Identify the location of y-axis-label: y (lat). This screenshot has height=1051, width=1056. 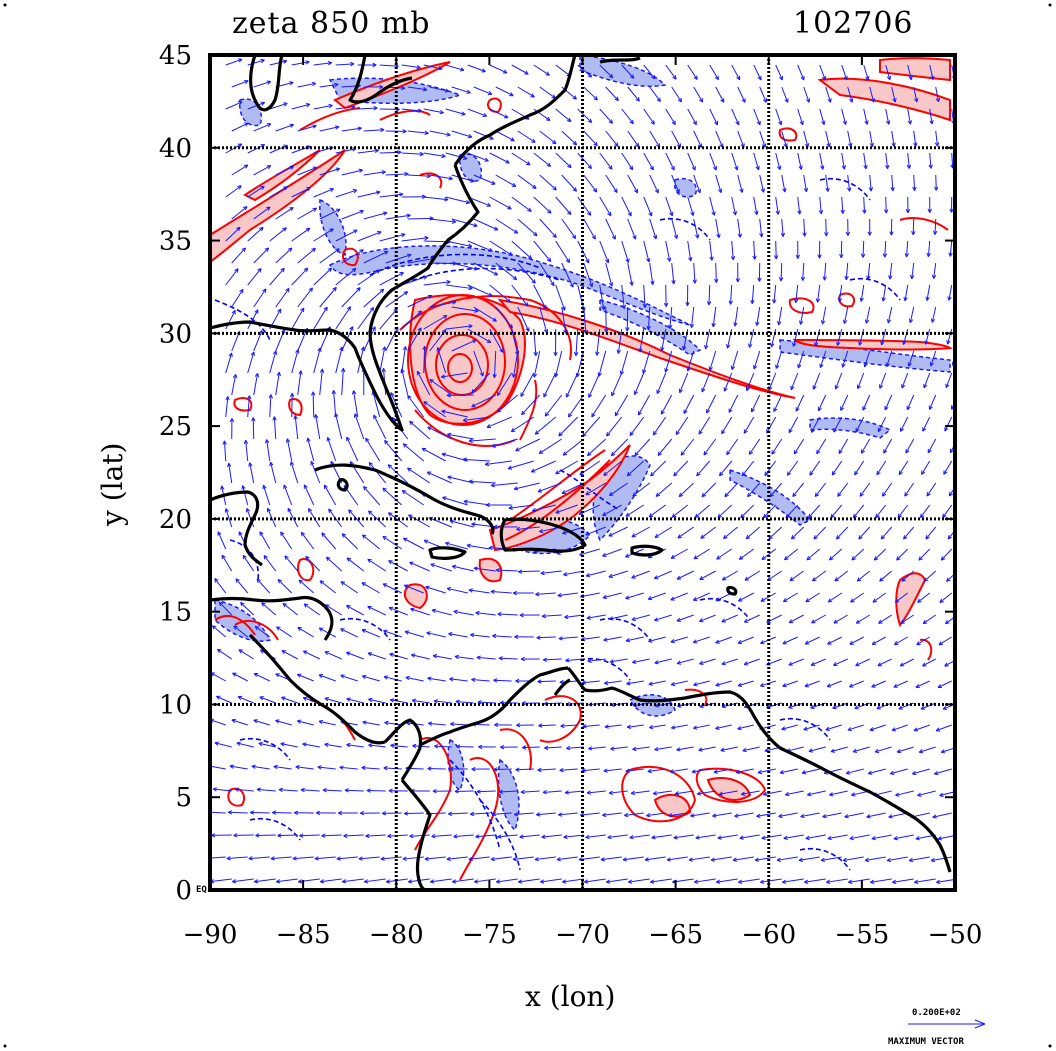
(112, 485).